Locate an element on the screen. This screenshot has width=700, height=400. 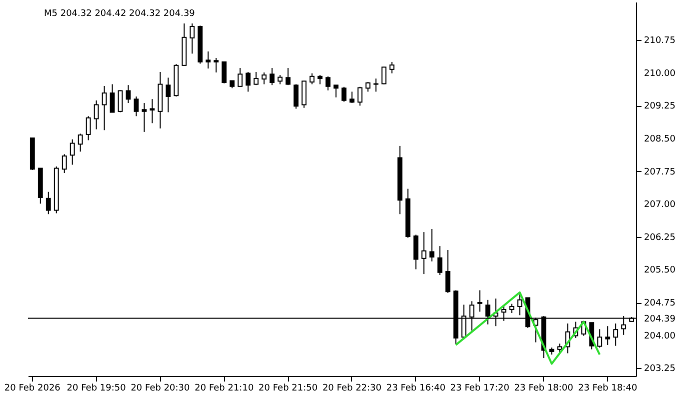
x-tick-label: 23 Feb 18:40 is located at coordinates (608, 389).